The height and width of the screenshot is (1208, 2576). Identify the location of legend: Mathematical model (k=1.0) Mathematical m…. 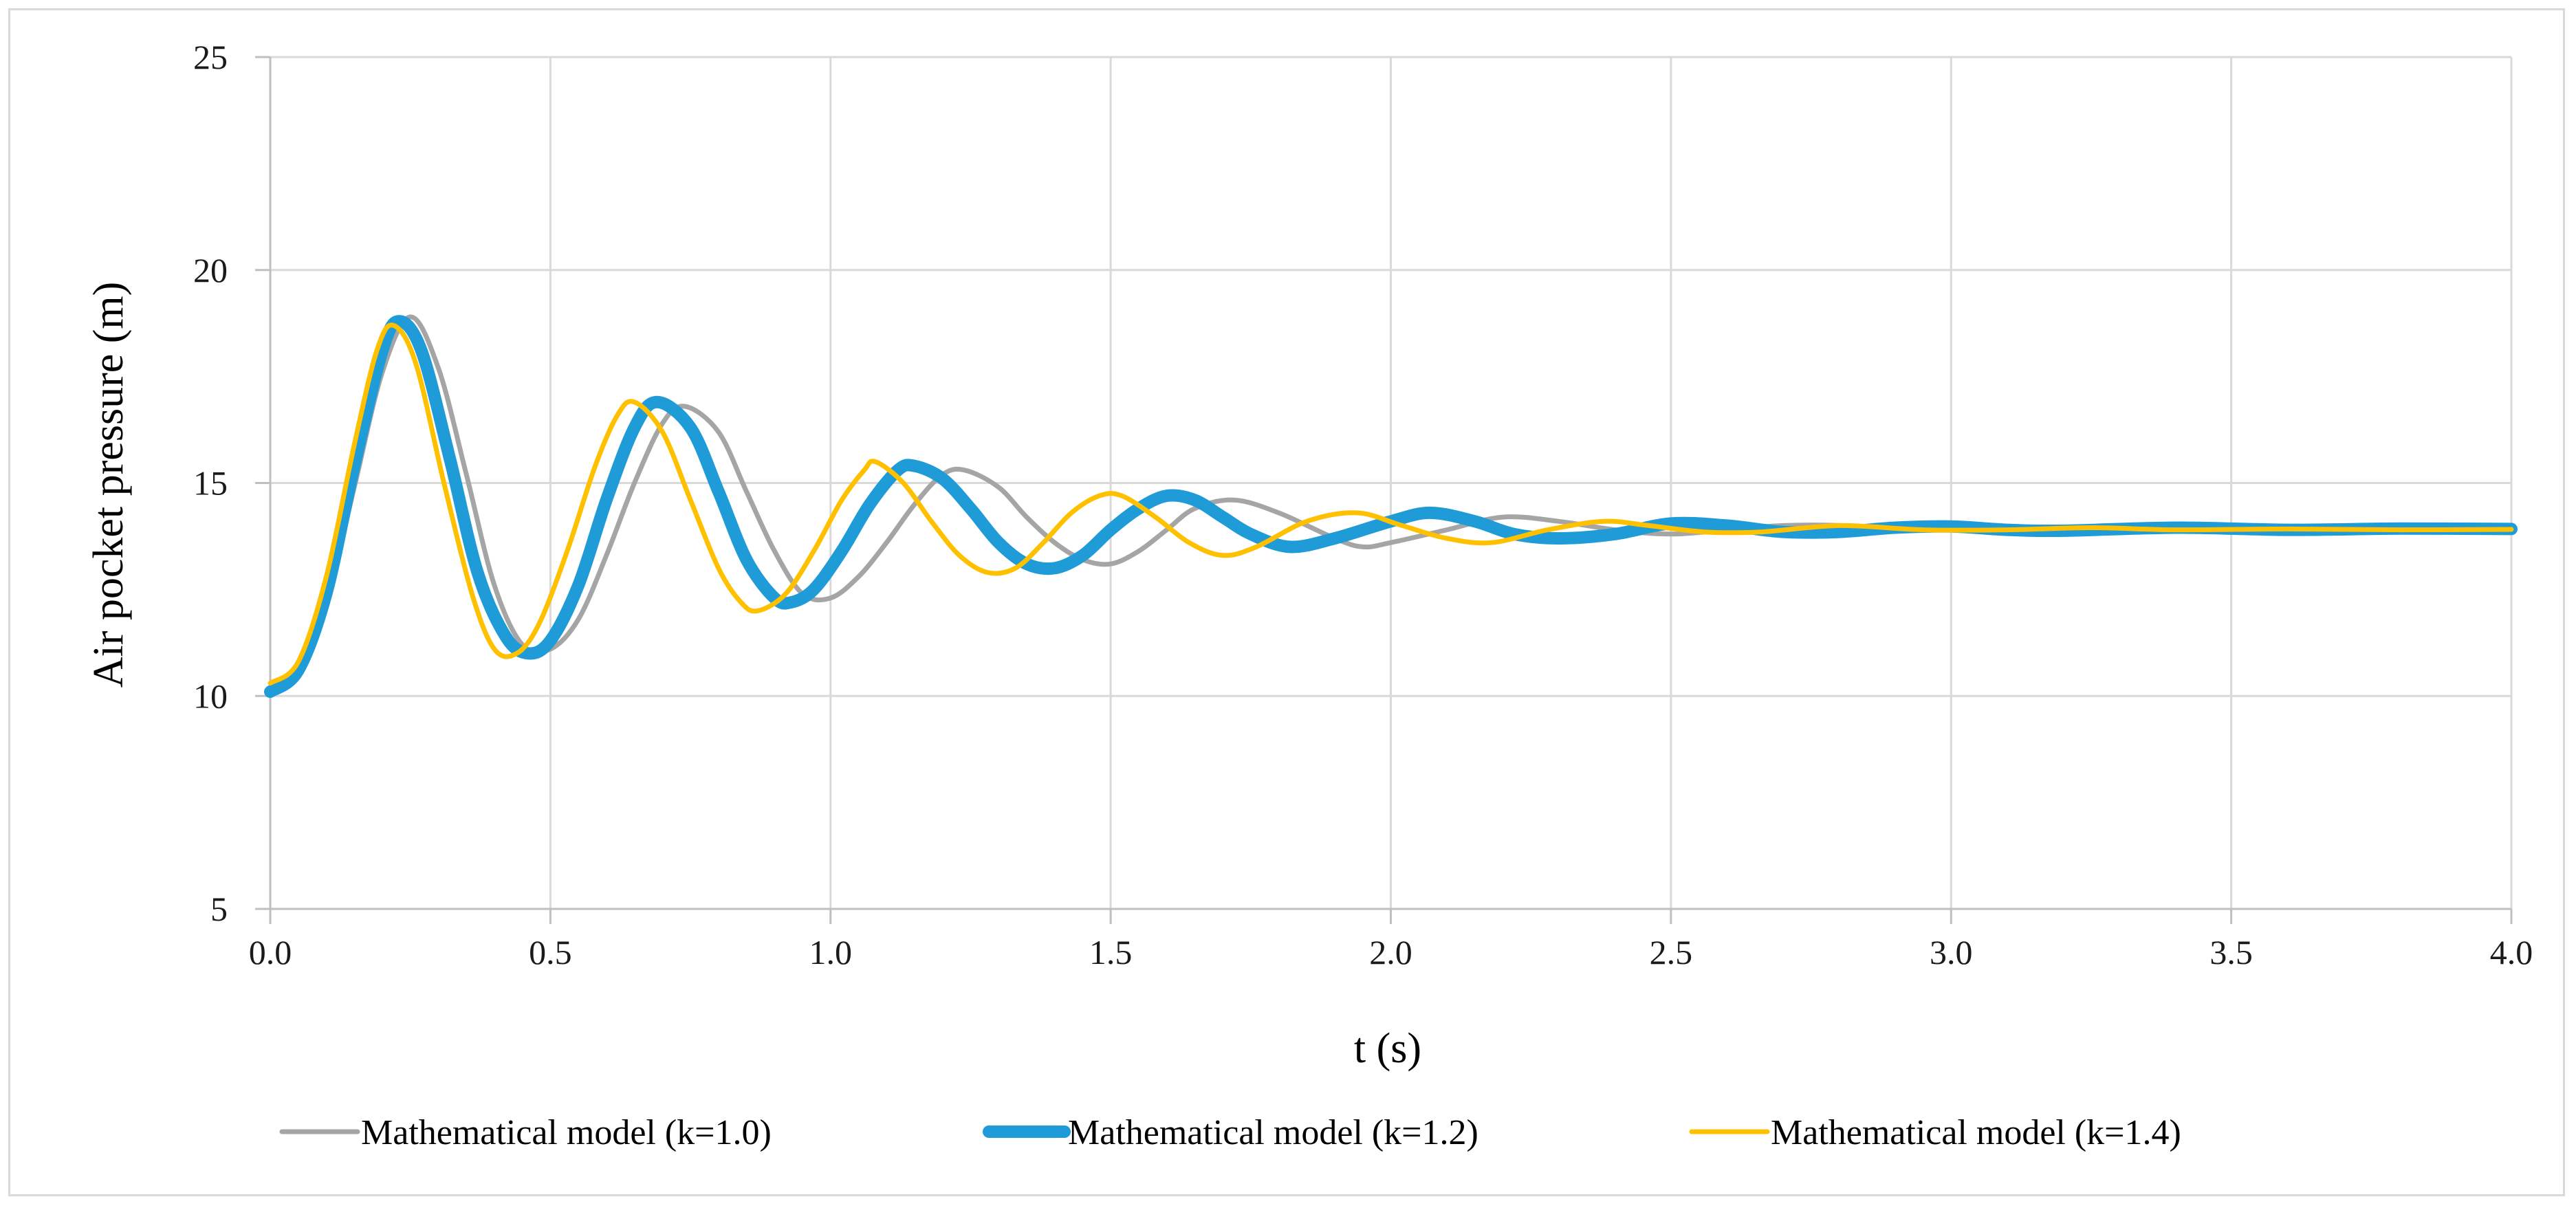
(1230, 1132).